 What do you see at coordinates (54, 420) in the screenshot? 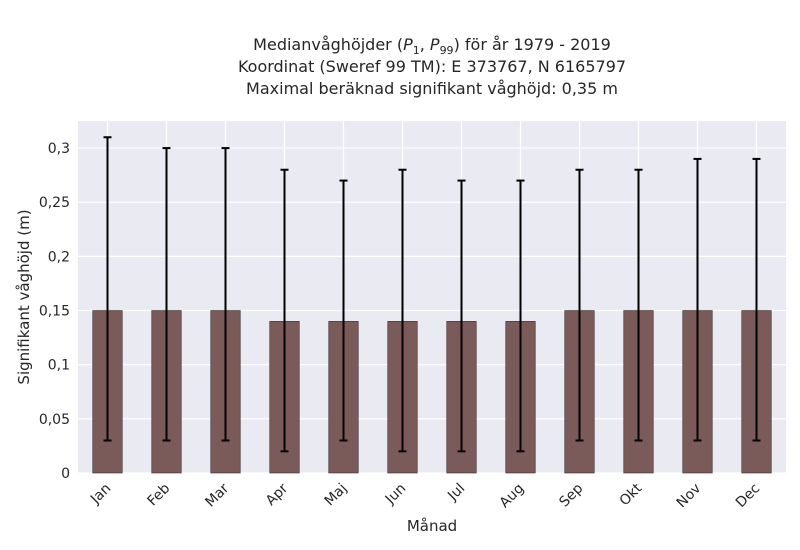
I see `y-tick-label: 0,05` at bounding box center [54, 420].